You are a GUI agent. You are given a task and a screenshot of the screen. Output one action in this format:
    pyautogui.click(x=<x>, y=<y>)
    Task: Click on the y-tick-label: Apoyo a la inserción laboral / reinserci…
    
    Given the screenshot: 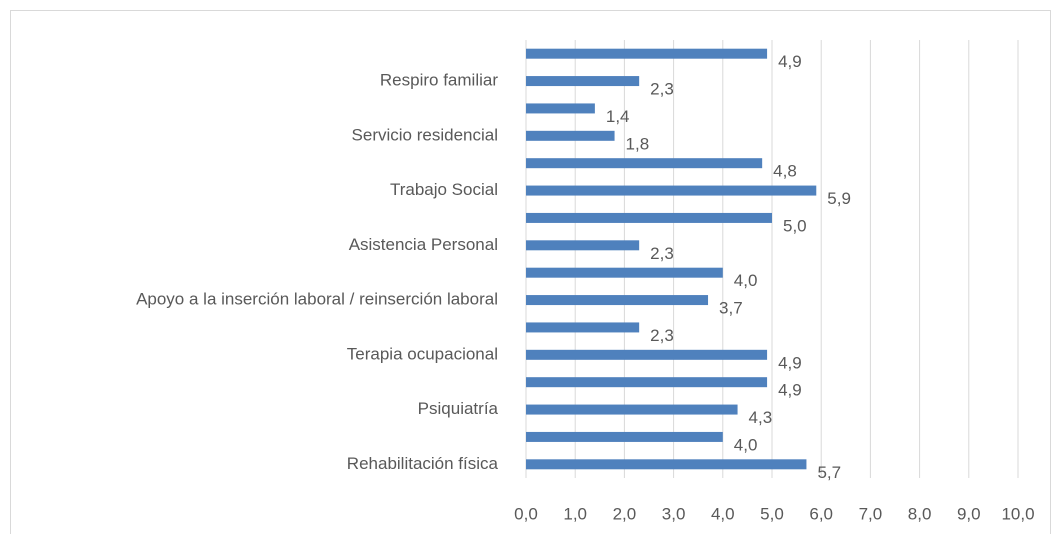 What is the action you would take?
    pyautogui.click(x=317, y=299)
    